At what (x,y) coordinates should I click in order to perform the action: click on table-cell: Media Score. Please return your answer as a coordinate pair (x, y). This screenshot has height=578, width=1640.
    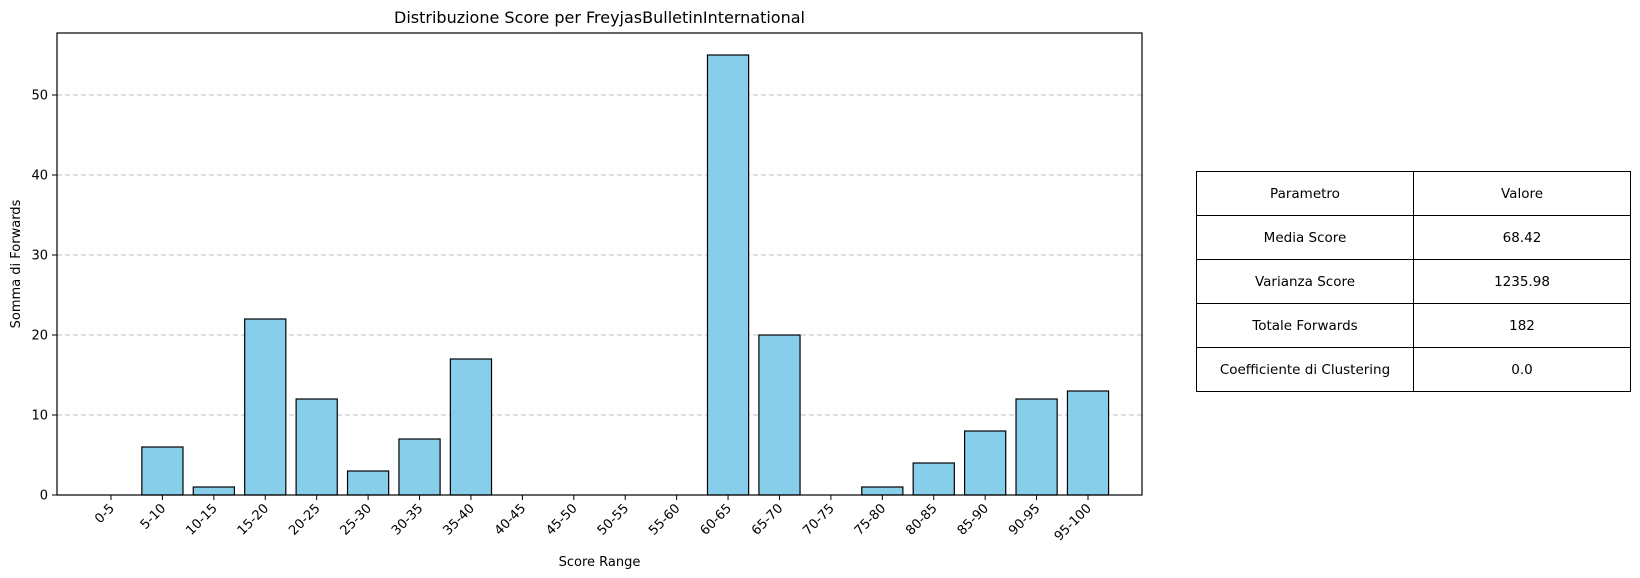
    Looking at the image, I should click on (1305, 237).